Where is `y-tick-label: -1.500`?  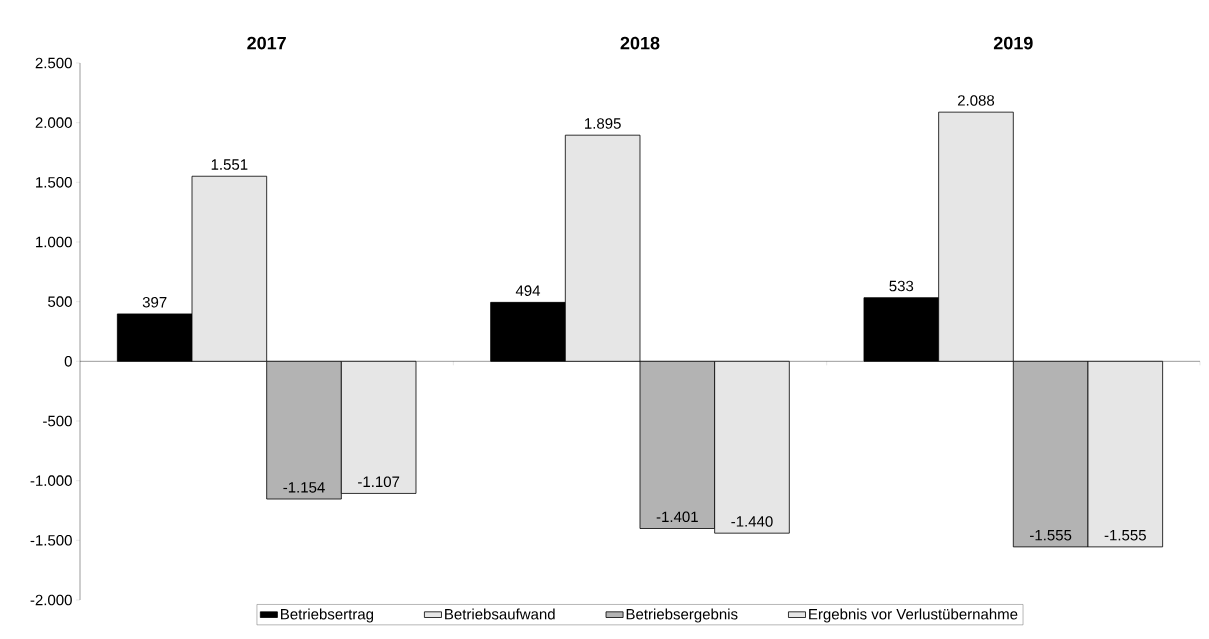 y-tick-label: -1.500 is located at coordinates (51, 540).